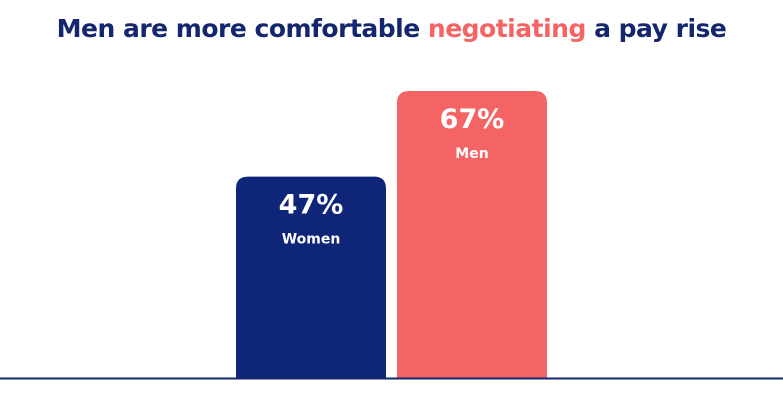 The height and width of the screenshot is (400, 783). Describe the element at coordinates (506, 28) in the screenshot. I see `title-highlight: negotiating` at that location.